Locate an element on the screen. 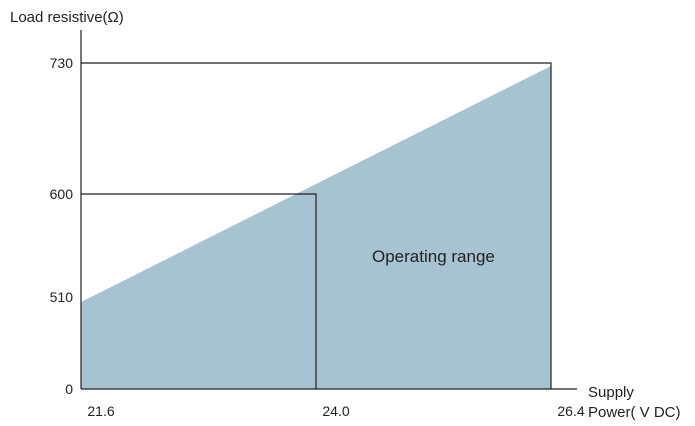 Image resolution: width=695 pixels, height=426 pixels. y-axis-label: Load resistive(Ω) is located at coordinates (67, 17).